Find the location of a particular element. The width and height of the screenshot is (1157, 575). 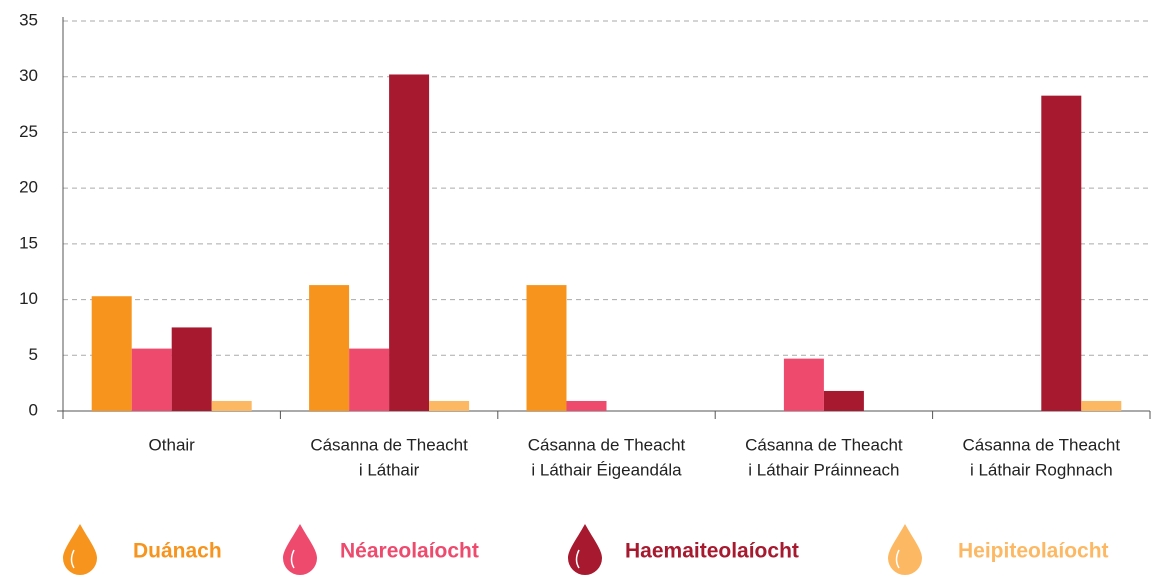

legend-label: Duánach is located at coordinates (177, 551).